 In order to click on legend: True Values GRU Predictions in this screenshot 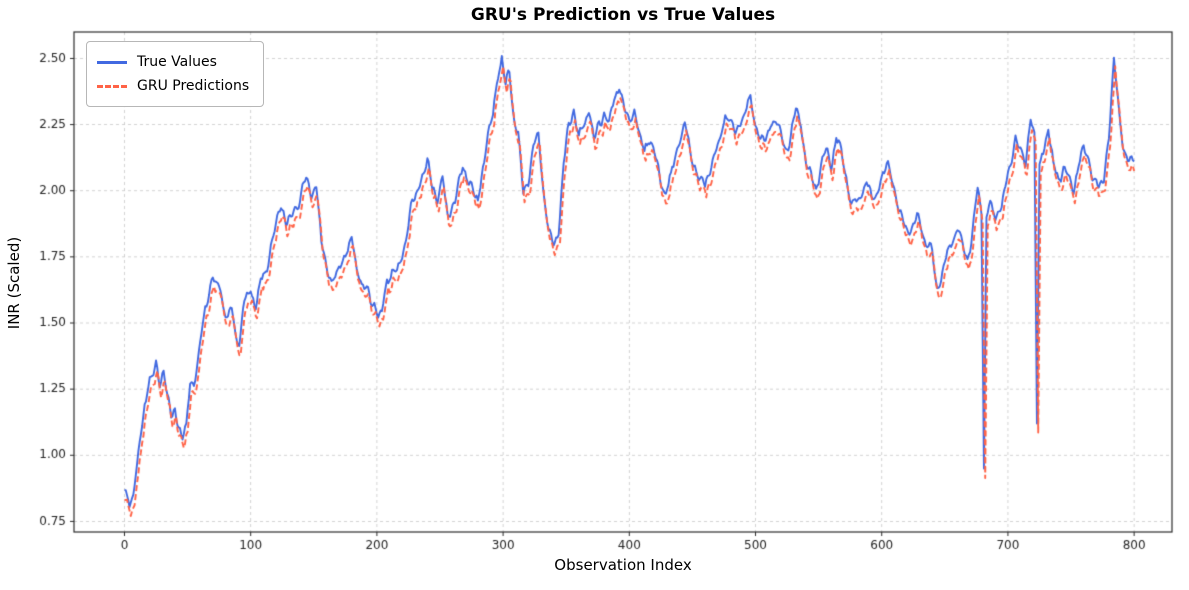, I will do `click(175, 74)`.